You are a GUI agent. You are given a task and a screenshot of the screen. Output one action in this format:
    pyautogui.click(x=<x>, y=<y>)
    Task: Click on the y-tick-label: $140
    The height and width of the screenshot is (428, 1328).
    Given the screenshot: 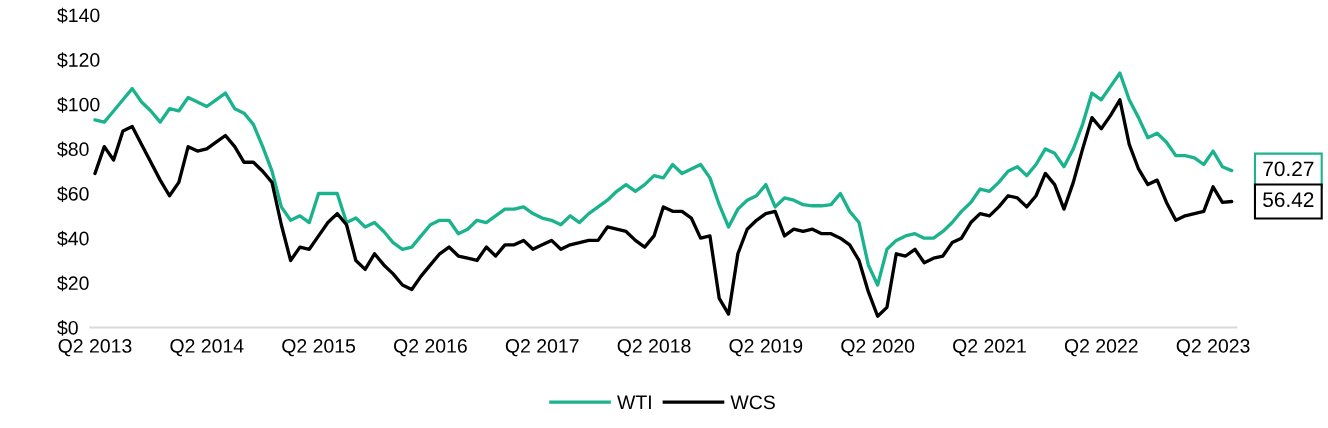 What is the action you would take?
    pyautogui.click(x=78, y=15)
    